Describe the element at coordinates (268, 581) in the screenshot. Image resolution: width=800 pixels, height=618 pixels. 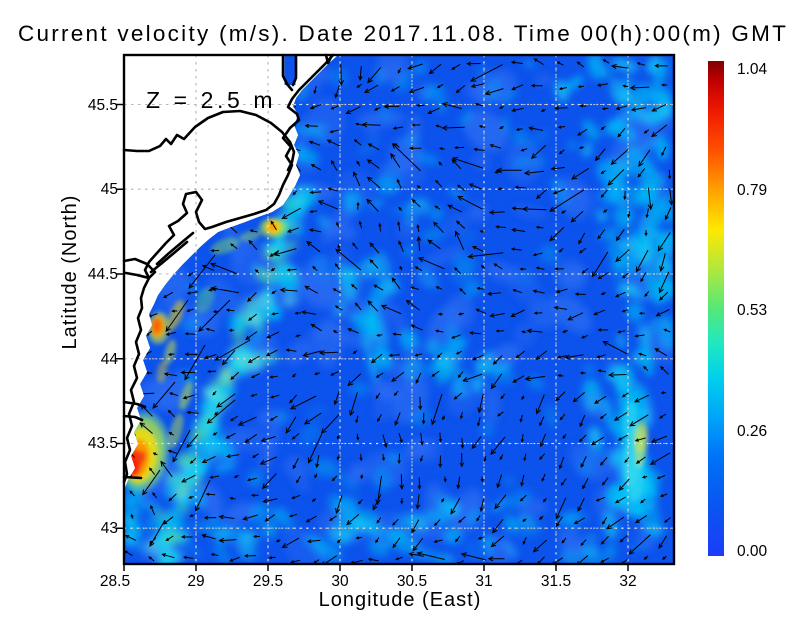
I see `svg-text: 29.5` at that location.